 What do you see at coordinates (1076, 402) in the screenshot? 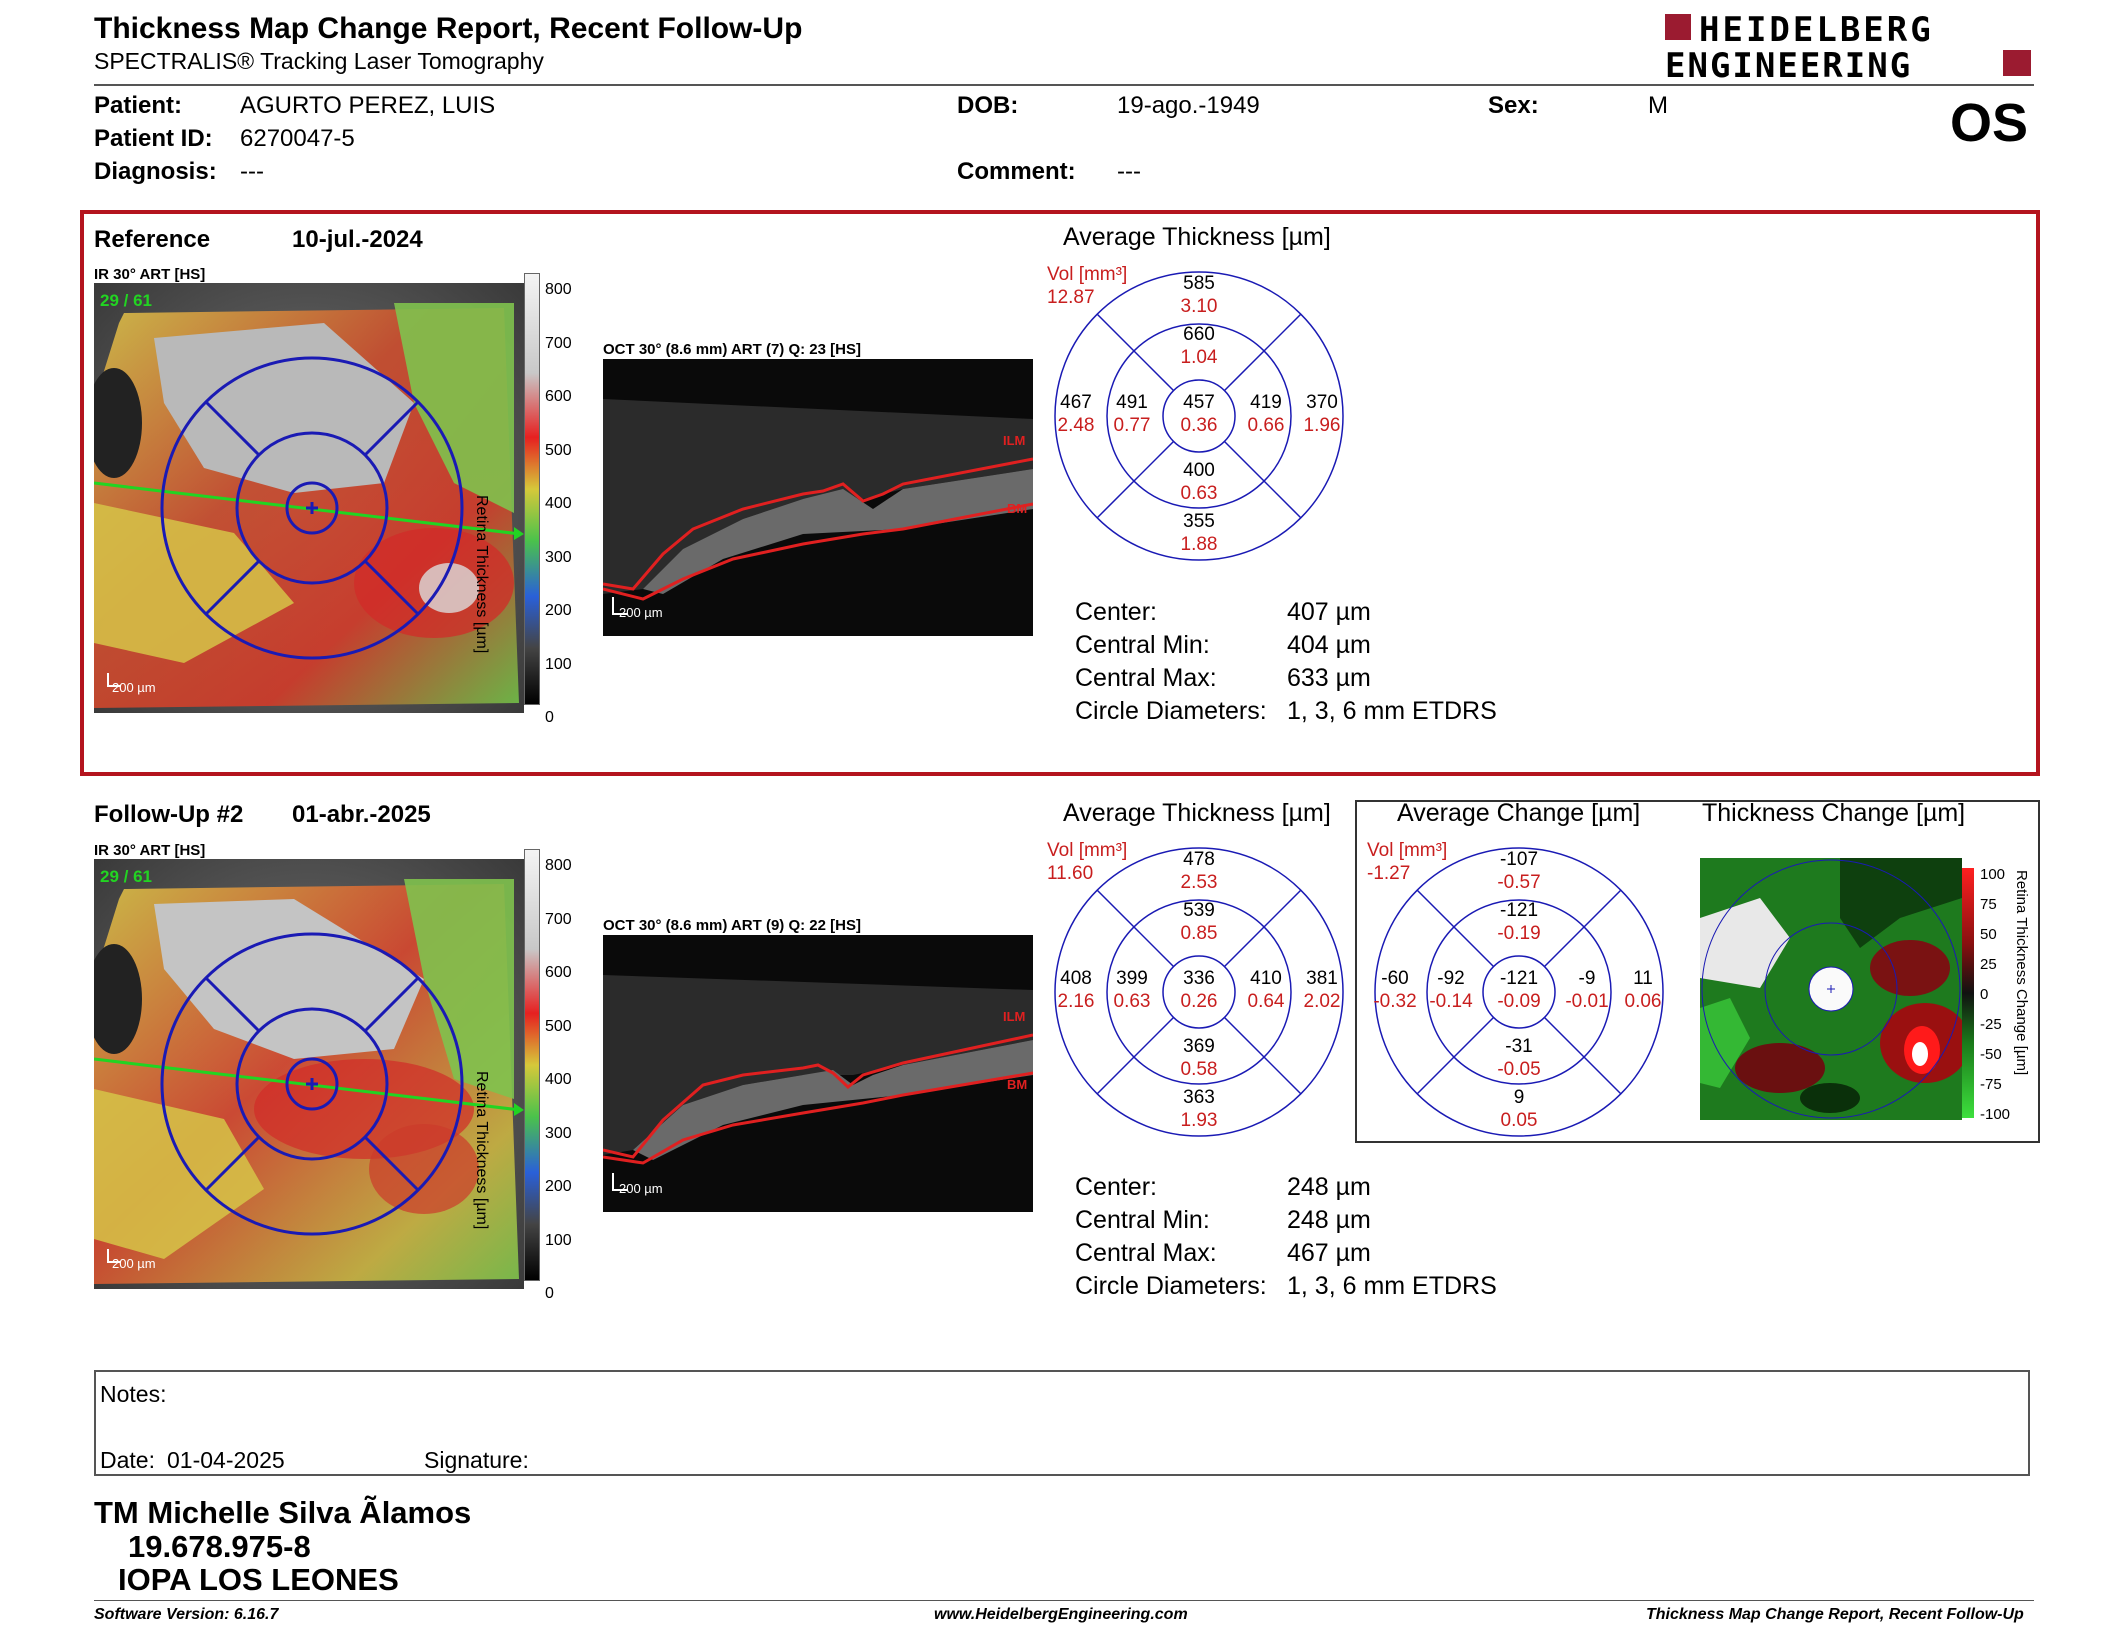
I see `etdrs-thickness: 467` at bounding box center [1076, 402].